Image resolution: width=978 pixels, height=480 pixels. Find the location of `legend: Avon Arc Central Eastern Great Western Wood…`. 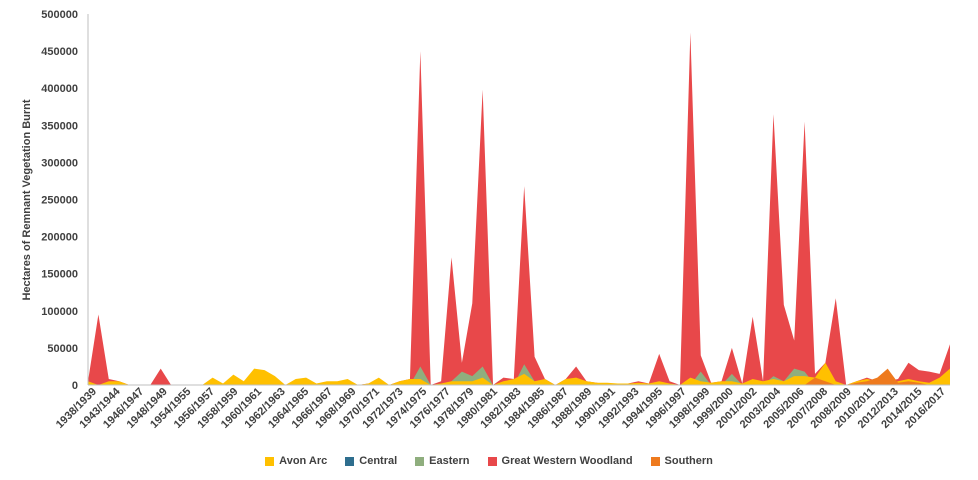

legend: Avon Arc Central Eastern Great Western Wood… is located at coordinates (489, 461).